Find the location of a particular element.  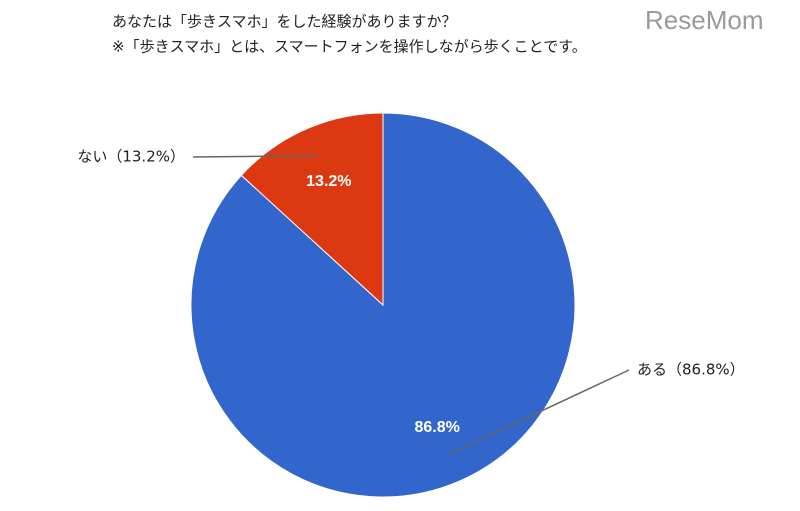

slice-value-label: 86.8% is located at coordinates (436, 427).